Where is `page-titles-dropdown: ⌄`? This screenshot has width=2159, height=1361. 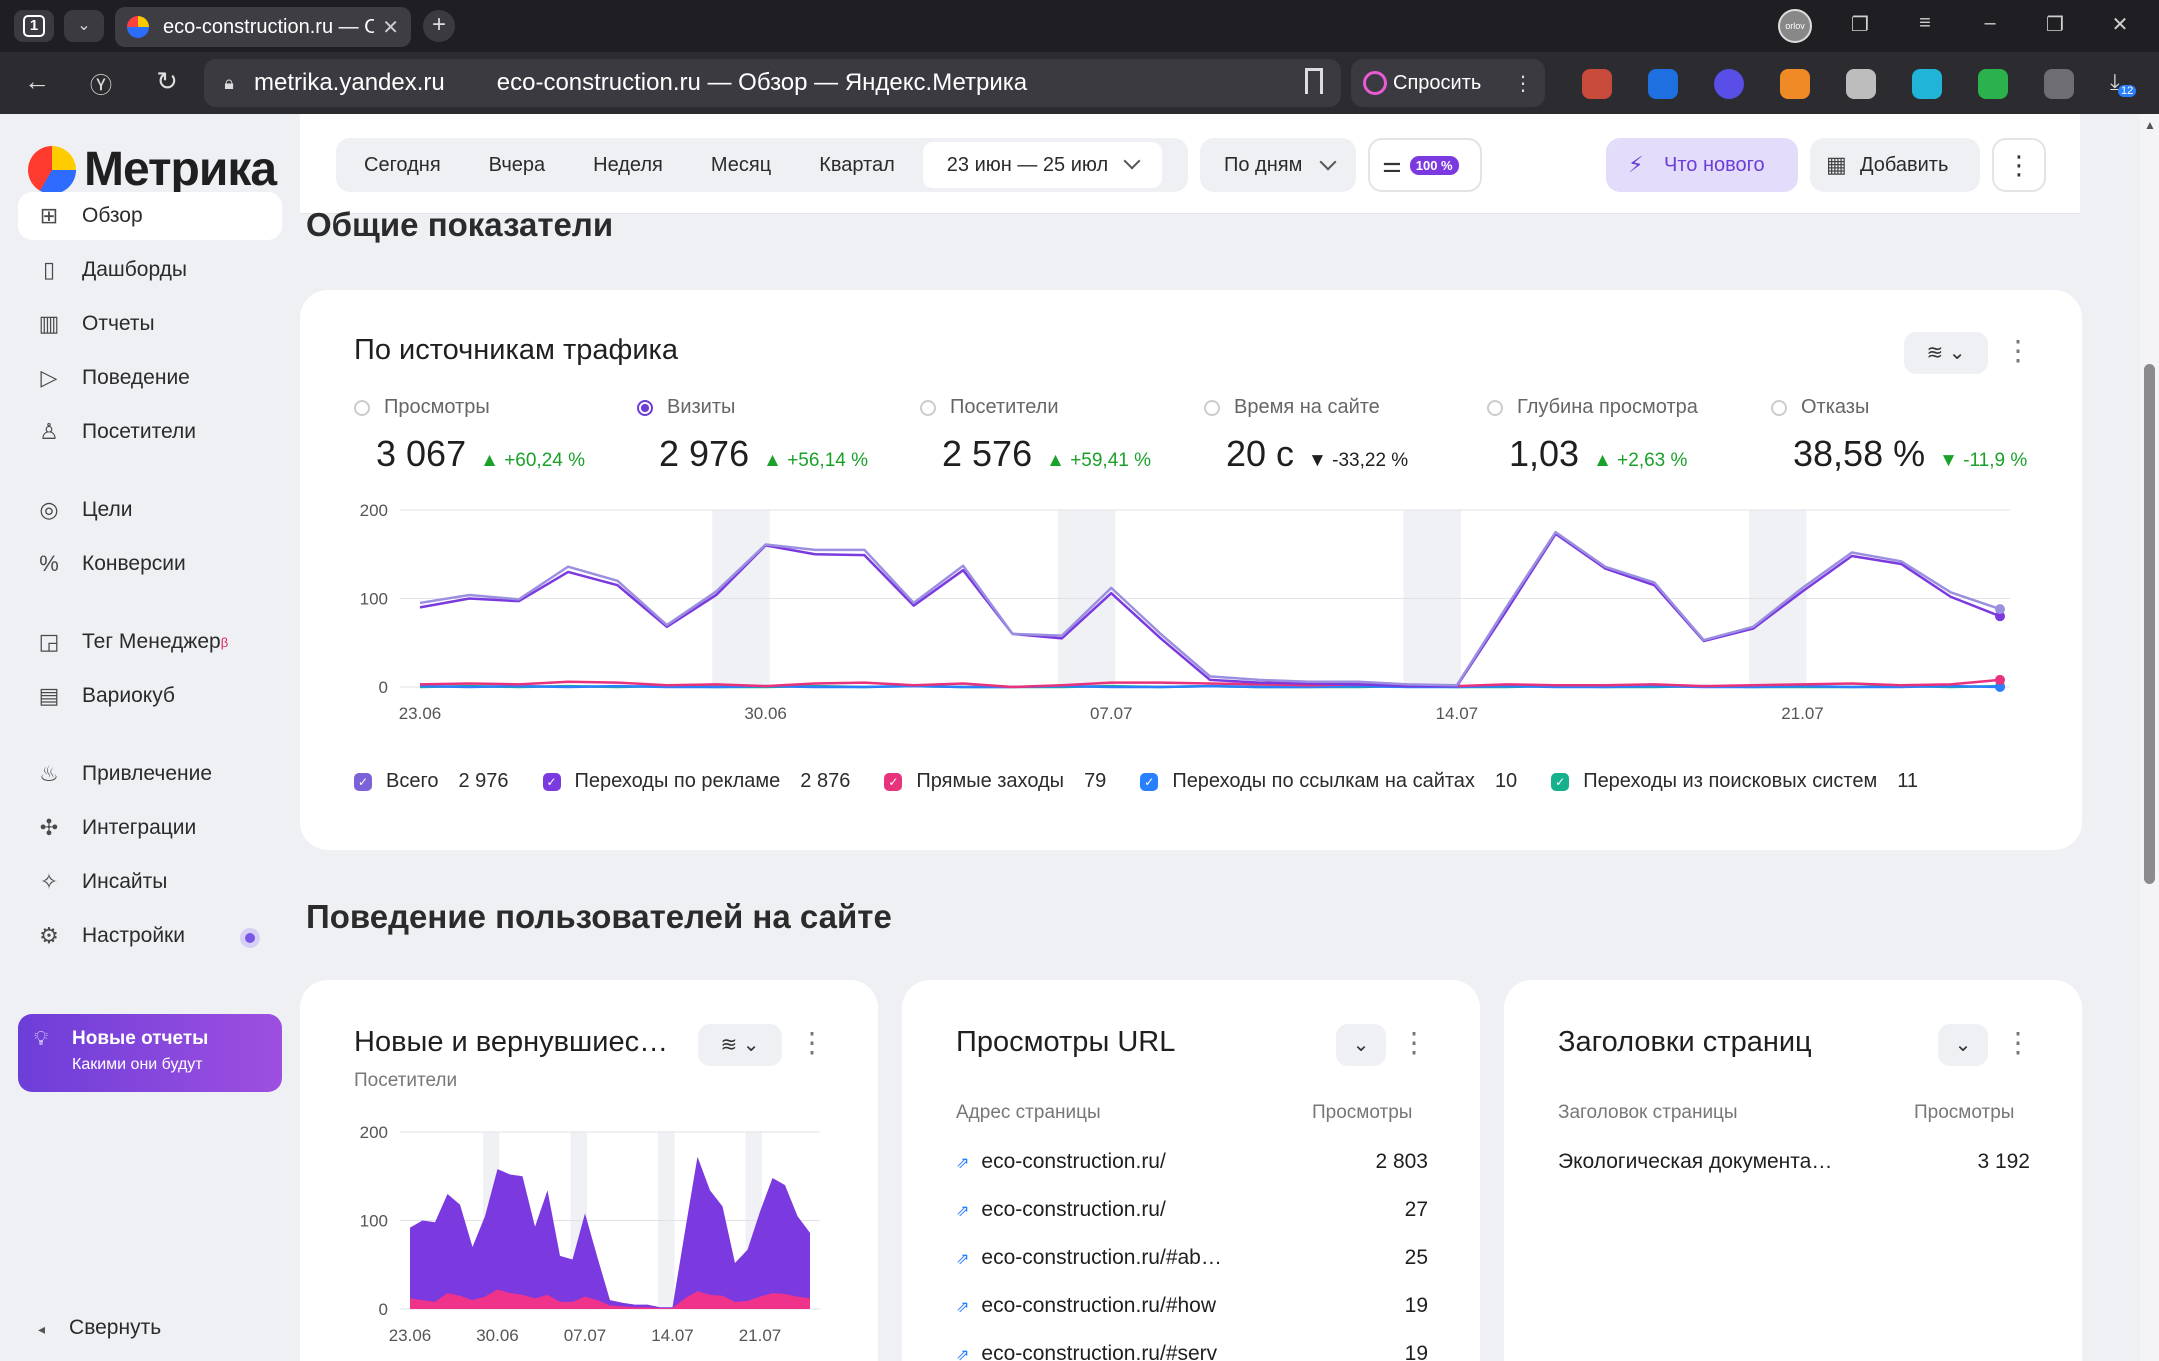
page-titles-dropdown: ⌄ is located at coordinates (1963, 1045).